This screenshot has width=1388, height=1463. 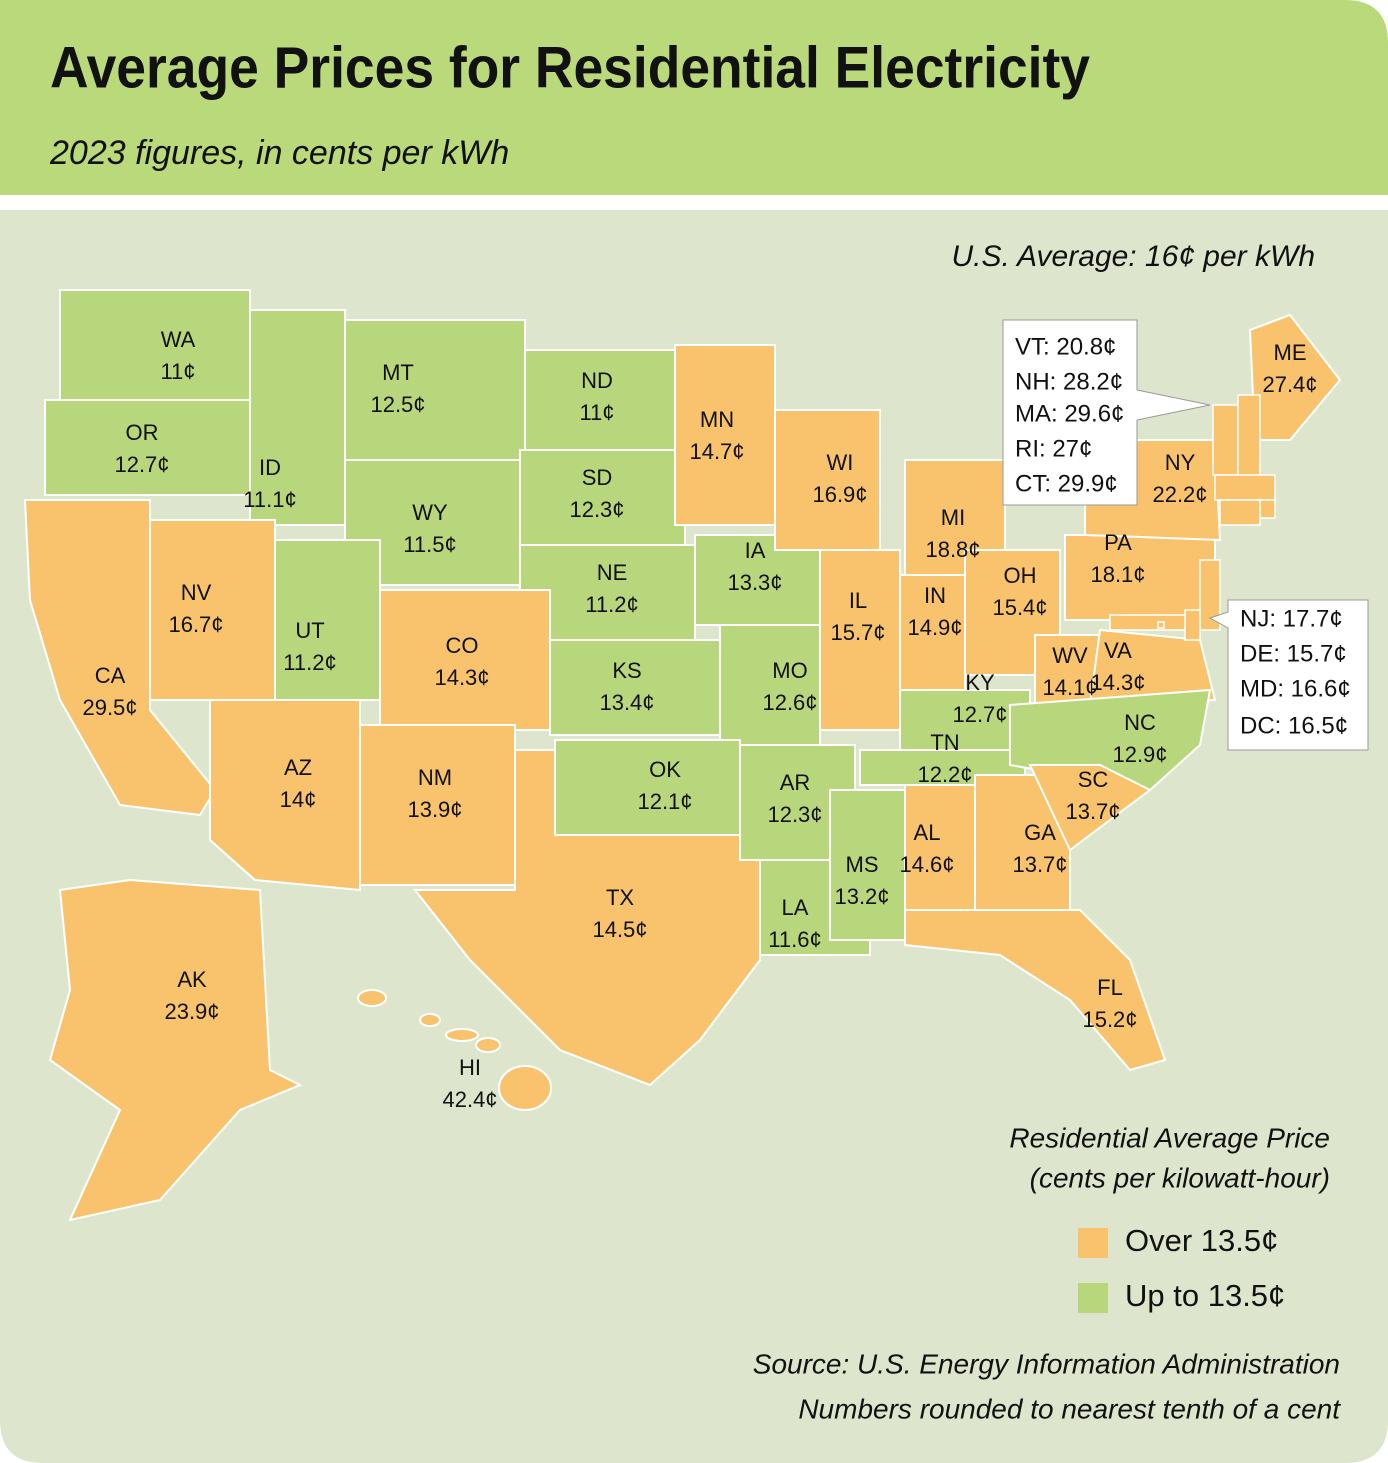 I want to click on callout-entry: MA: 29.6¢, so click(x=1069, y=413).